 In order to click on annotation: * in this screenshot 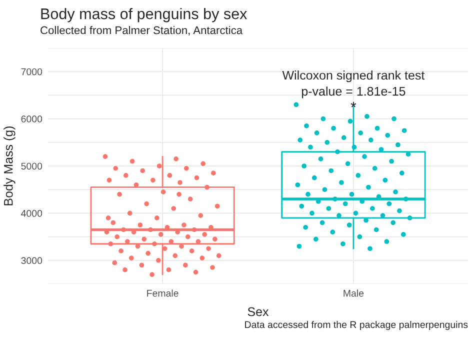, I will do `click(353, 105)`.